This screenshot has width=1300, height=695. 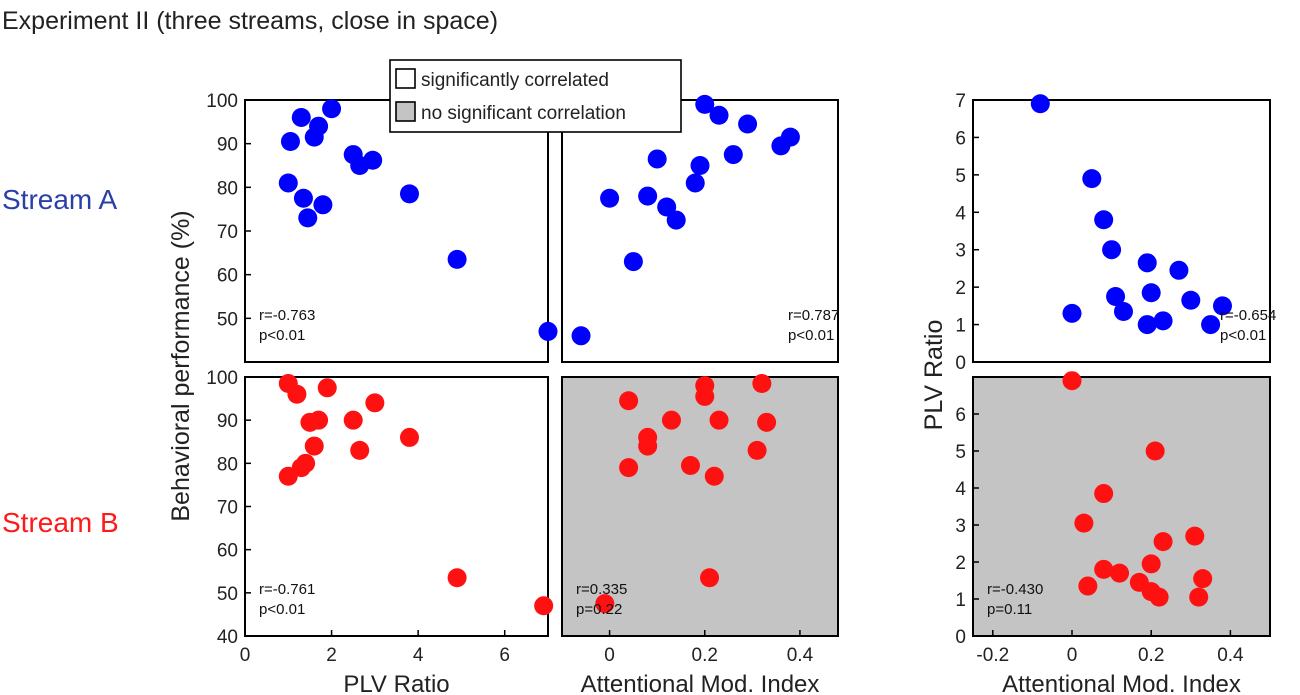 I want to click on scatter-panel-a-ami: r=0.787 p<0.01, so click(x=700, y=228).